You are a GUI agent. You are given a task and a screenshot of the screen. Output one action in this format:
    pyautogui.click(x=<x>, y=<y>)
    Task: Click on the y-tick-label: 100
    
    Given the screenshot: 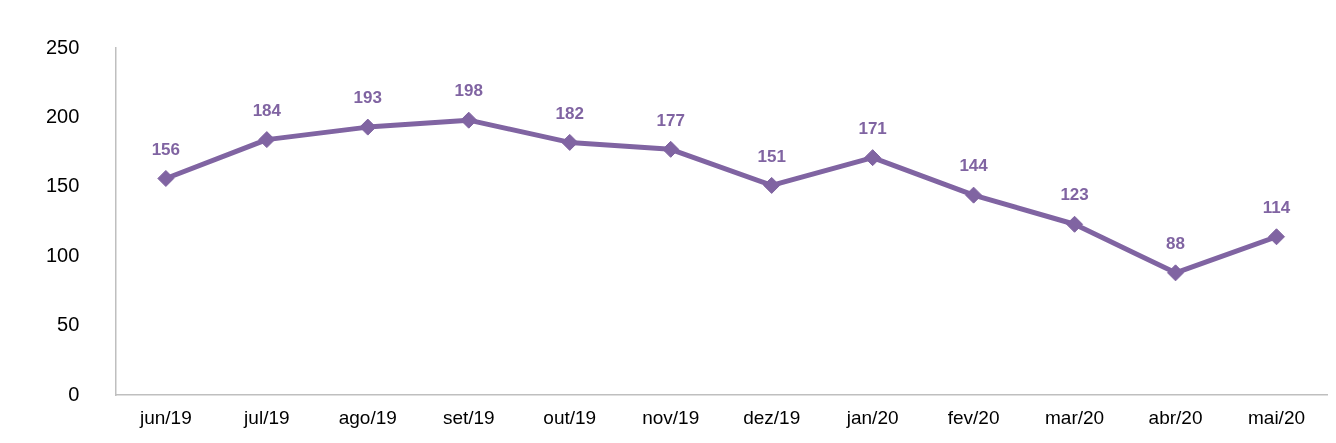 What is the action you would take?
    pyautogui.click(x=62, y=254)
    